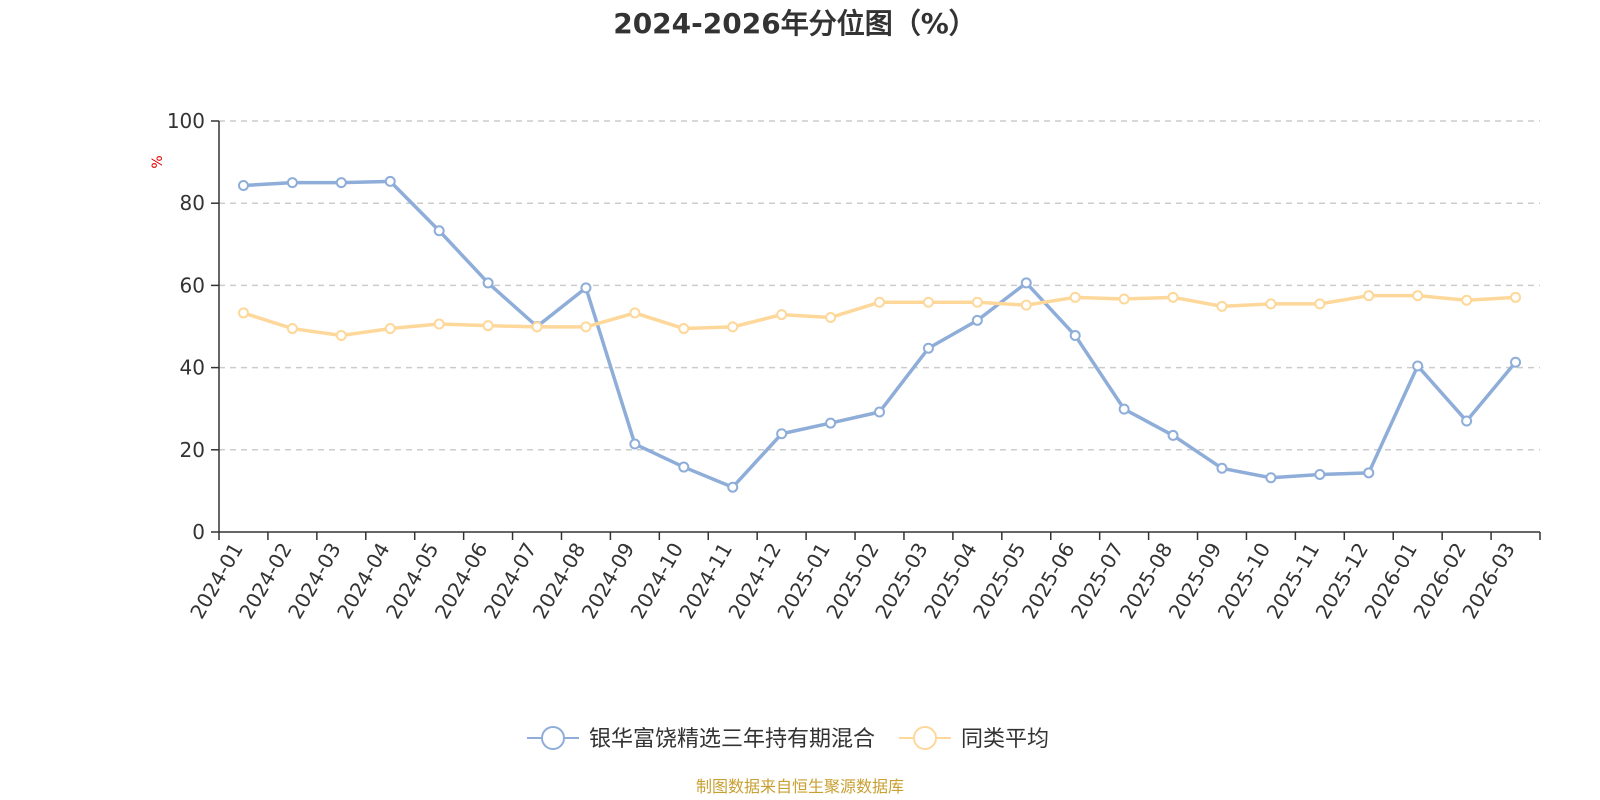 This screenshot has width=1600, height=800. Describe the element at coordinates (732, 739) in the screenshot. I see `legend-label: 银华富饶精选三年持有期混合` at that location.